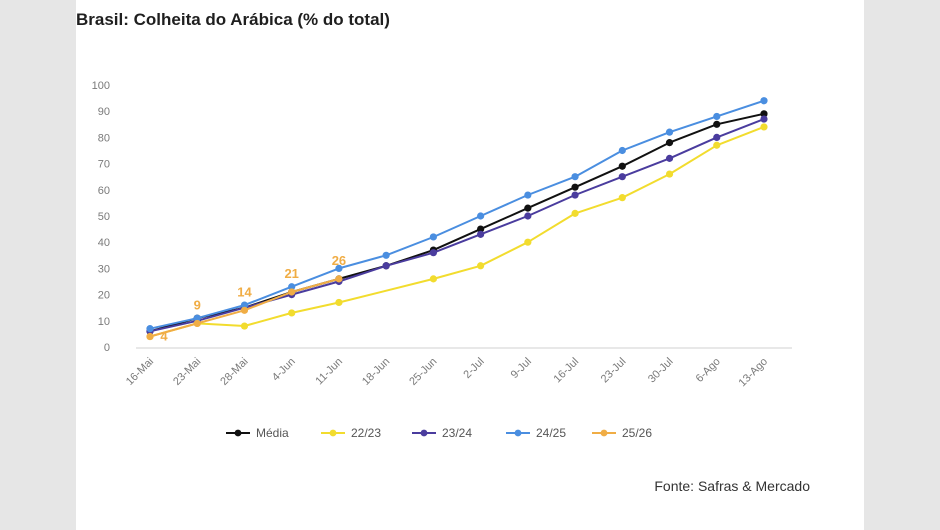 This screenshot has height=530, width=940. I want to click on legend-item-media: Média, so click(257, 433).